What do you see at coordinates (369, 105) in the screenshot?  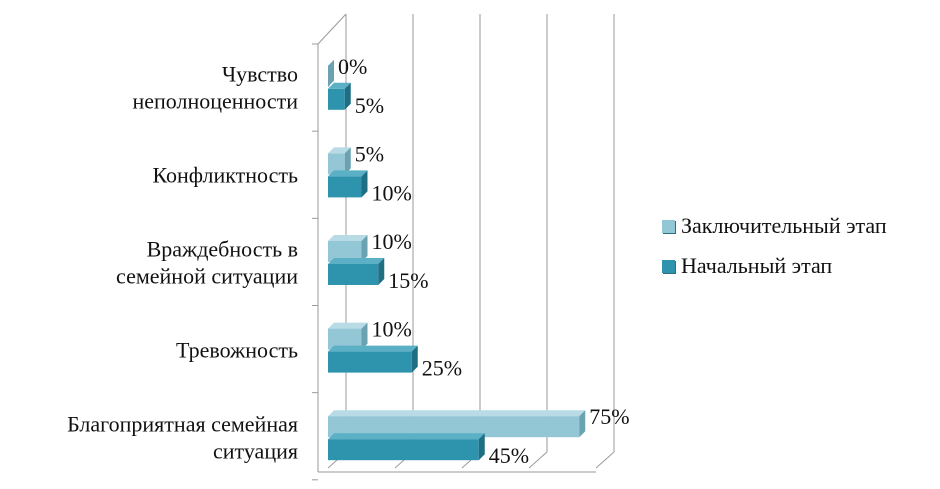 I see `data-label-initial-0: 5%` at bounding box center [369, 105].